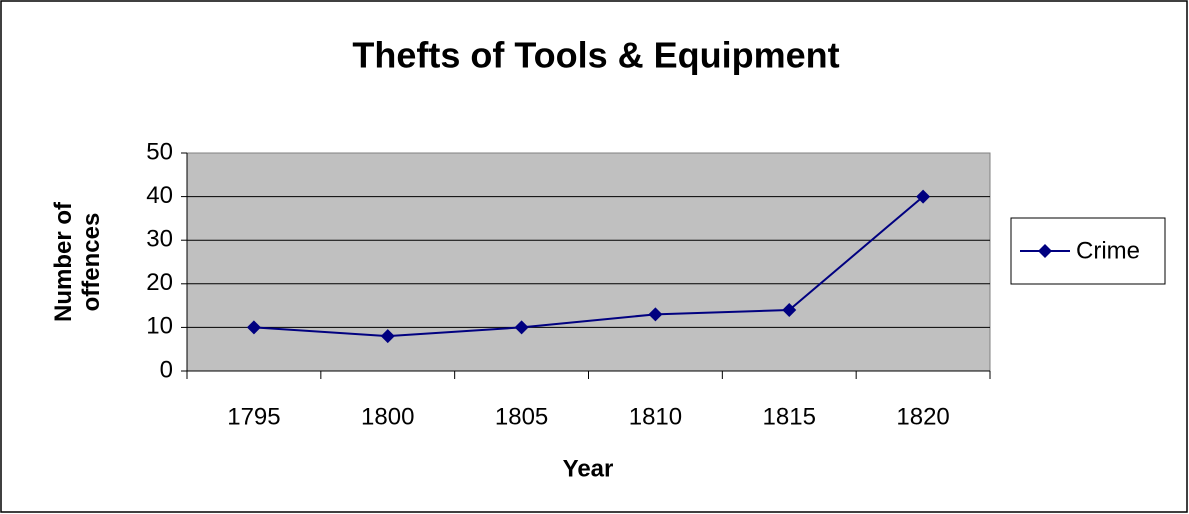 This screenshot has width=1189, height=514. What do you see at coordinates (588, 468) in the screenshot?
I see `x-axis-label: Year` at bounding box center [588, 468].